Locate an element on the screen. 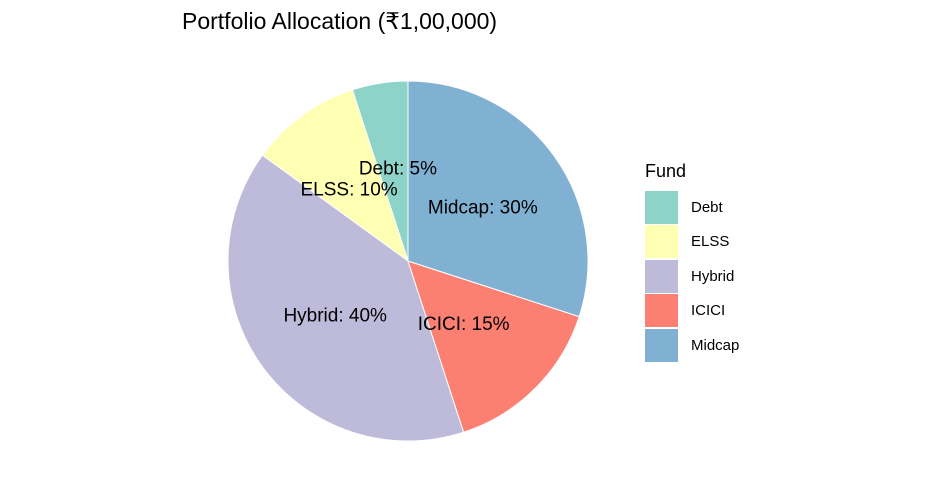 The width and height of the screenshot is (931, 487). legend: Fund Debt ELSS Hybrid ICICI Midcap is located at coordinates (692, 261).